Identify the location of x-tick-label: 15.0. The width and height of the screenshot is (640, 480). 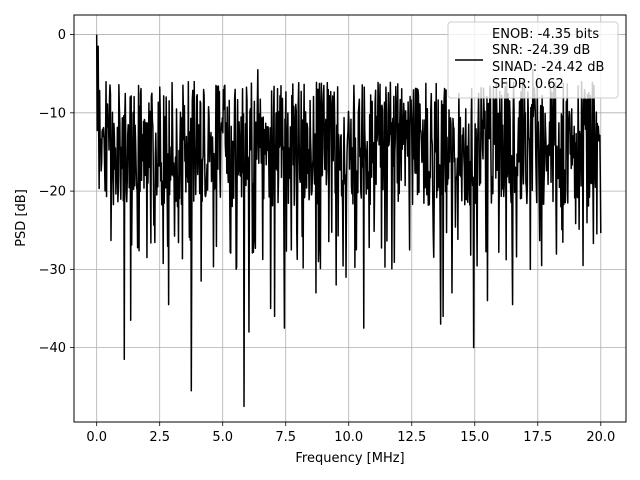
(474, 437).